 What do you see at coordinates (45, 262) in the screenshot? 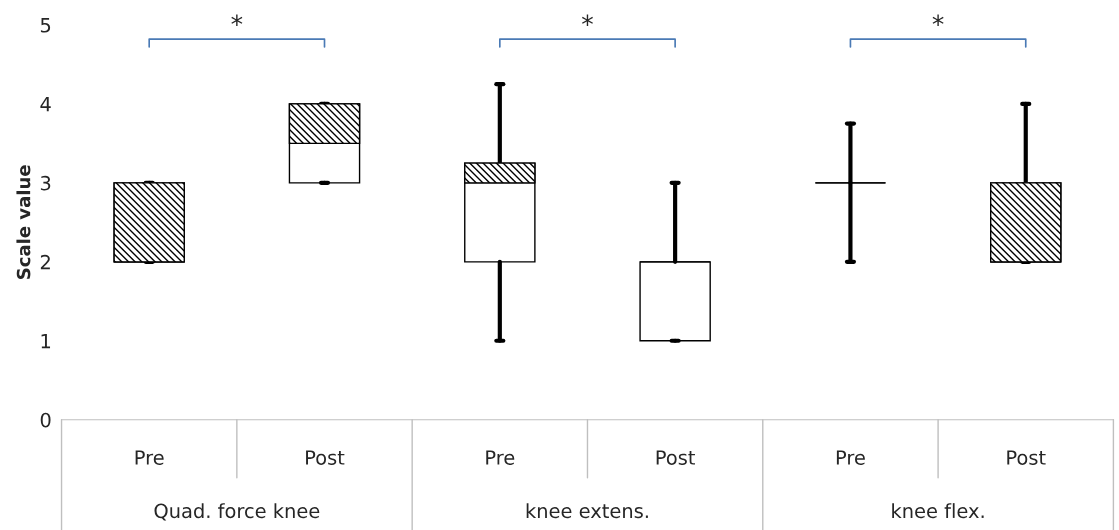
I see `y-tick-label: 2` at bounding box center [45, 262].